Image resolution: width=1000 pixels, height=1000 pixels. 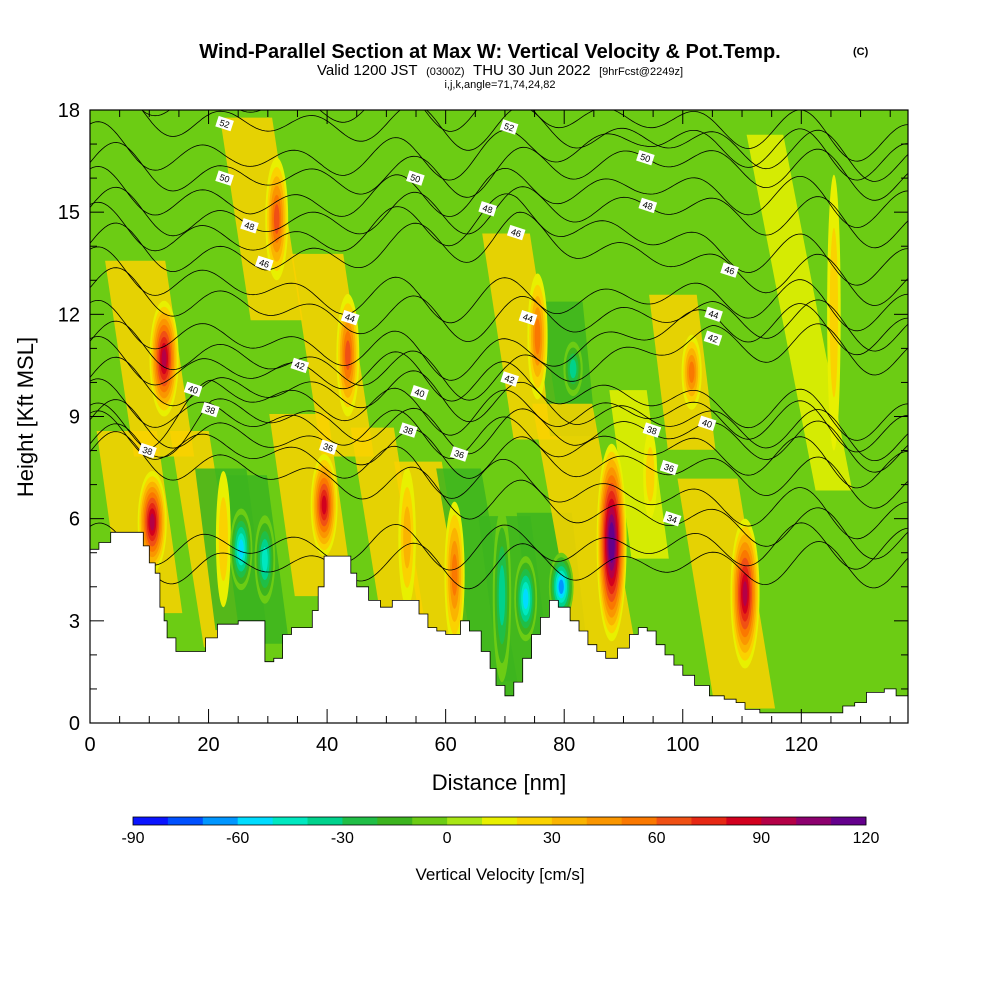 What do you see at coordinates (729, 270) in the screenshot?
I see `contour-label-text: 46` at bounding box center [729, 270].